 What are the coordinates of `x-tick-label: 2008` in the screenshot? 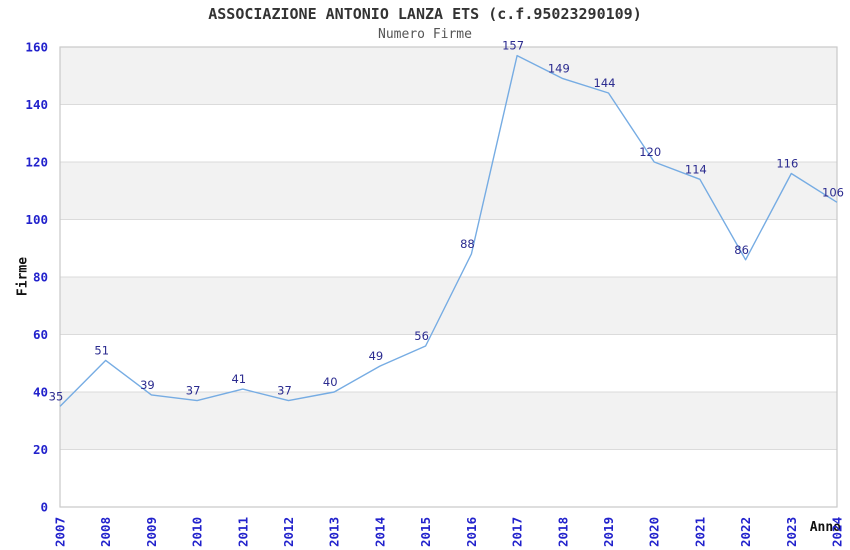 It's located at (105, 532).